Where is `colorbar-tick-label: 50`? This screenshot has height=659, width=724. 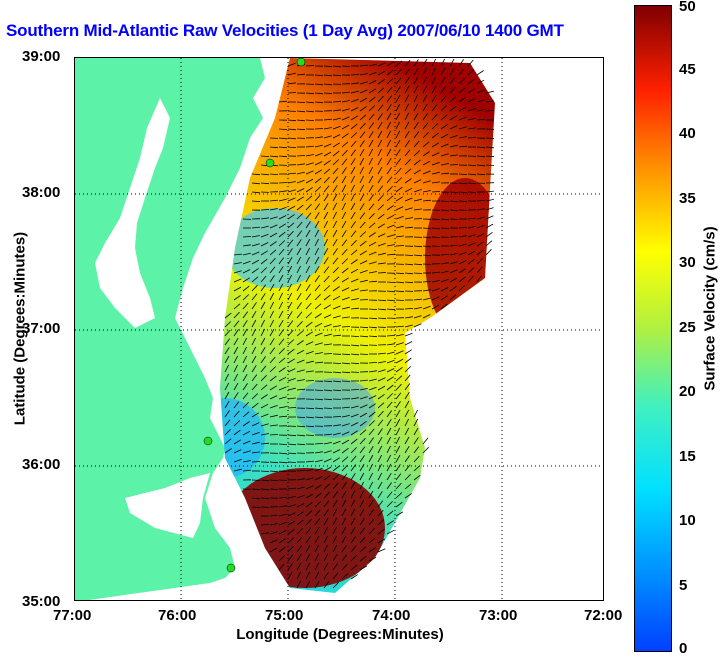 colorbar-tick-label: 50 is located at coordinates (687, 7).